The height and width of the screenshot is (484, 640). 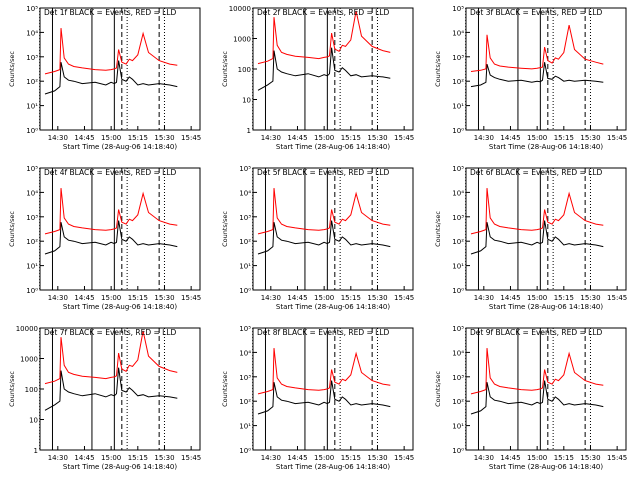 What do you see at coordinates (33, 421) in the screenshot?
I see `y-tick-label: 10` at bounding box center [33, 421].